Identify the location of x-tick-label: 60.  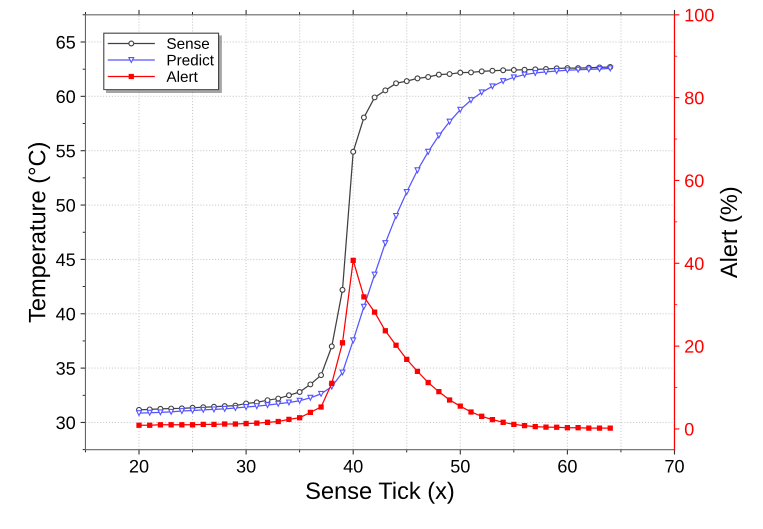
(567, 466).